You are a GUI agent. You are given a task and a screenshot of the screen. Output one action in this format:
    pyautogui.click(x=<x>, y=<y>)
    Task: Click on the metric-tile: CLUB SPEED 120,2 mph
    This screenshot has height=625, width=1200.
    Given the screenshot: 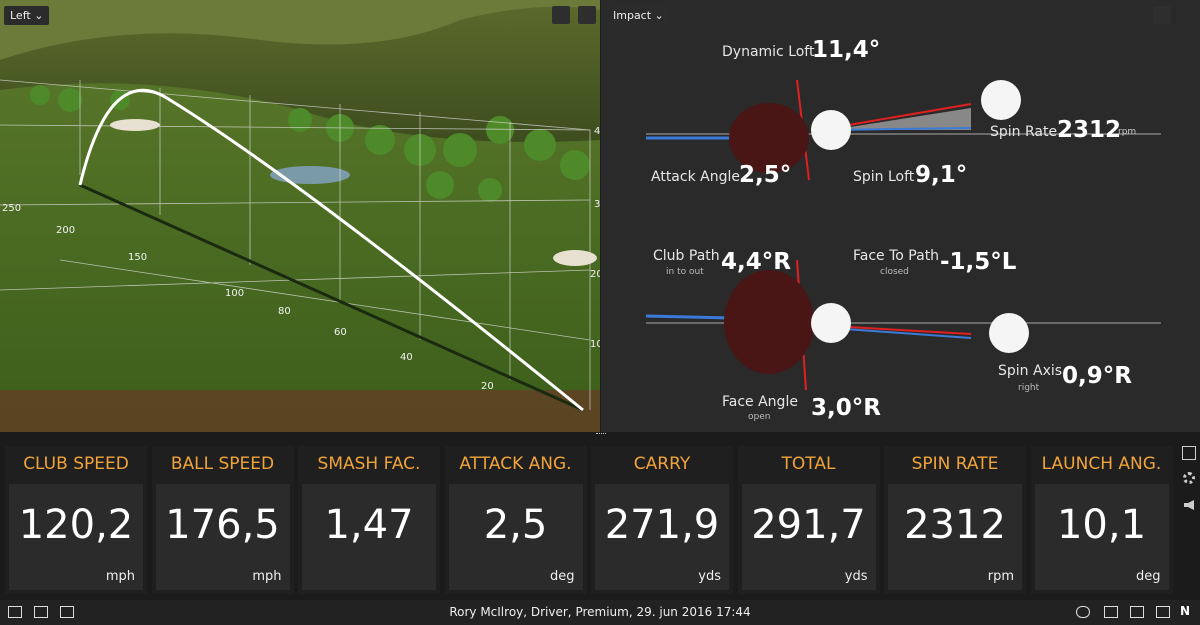 What is the action you would take?
    pyautogui.click(x=76, y=520)
    